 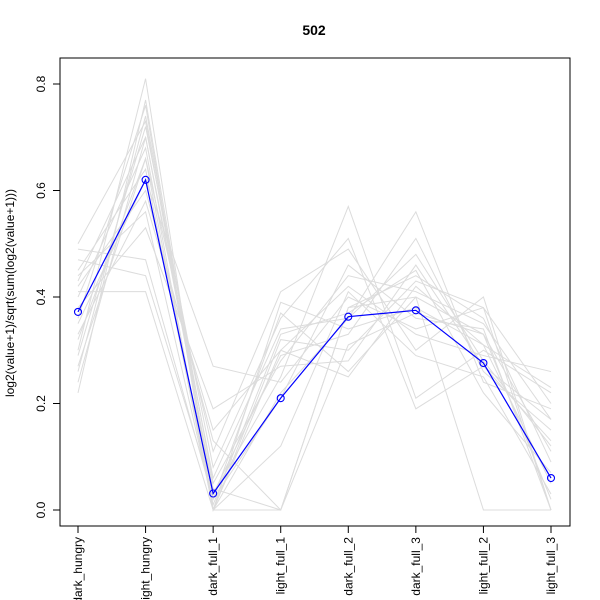 What do you see at coordinates (416, 566) in the screenshot?
I see `x-tick-label-5: dark_full_3` at bounding box center [416, 566].